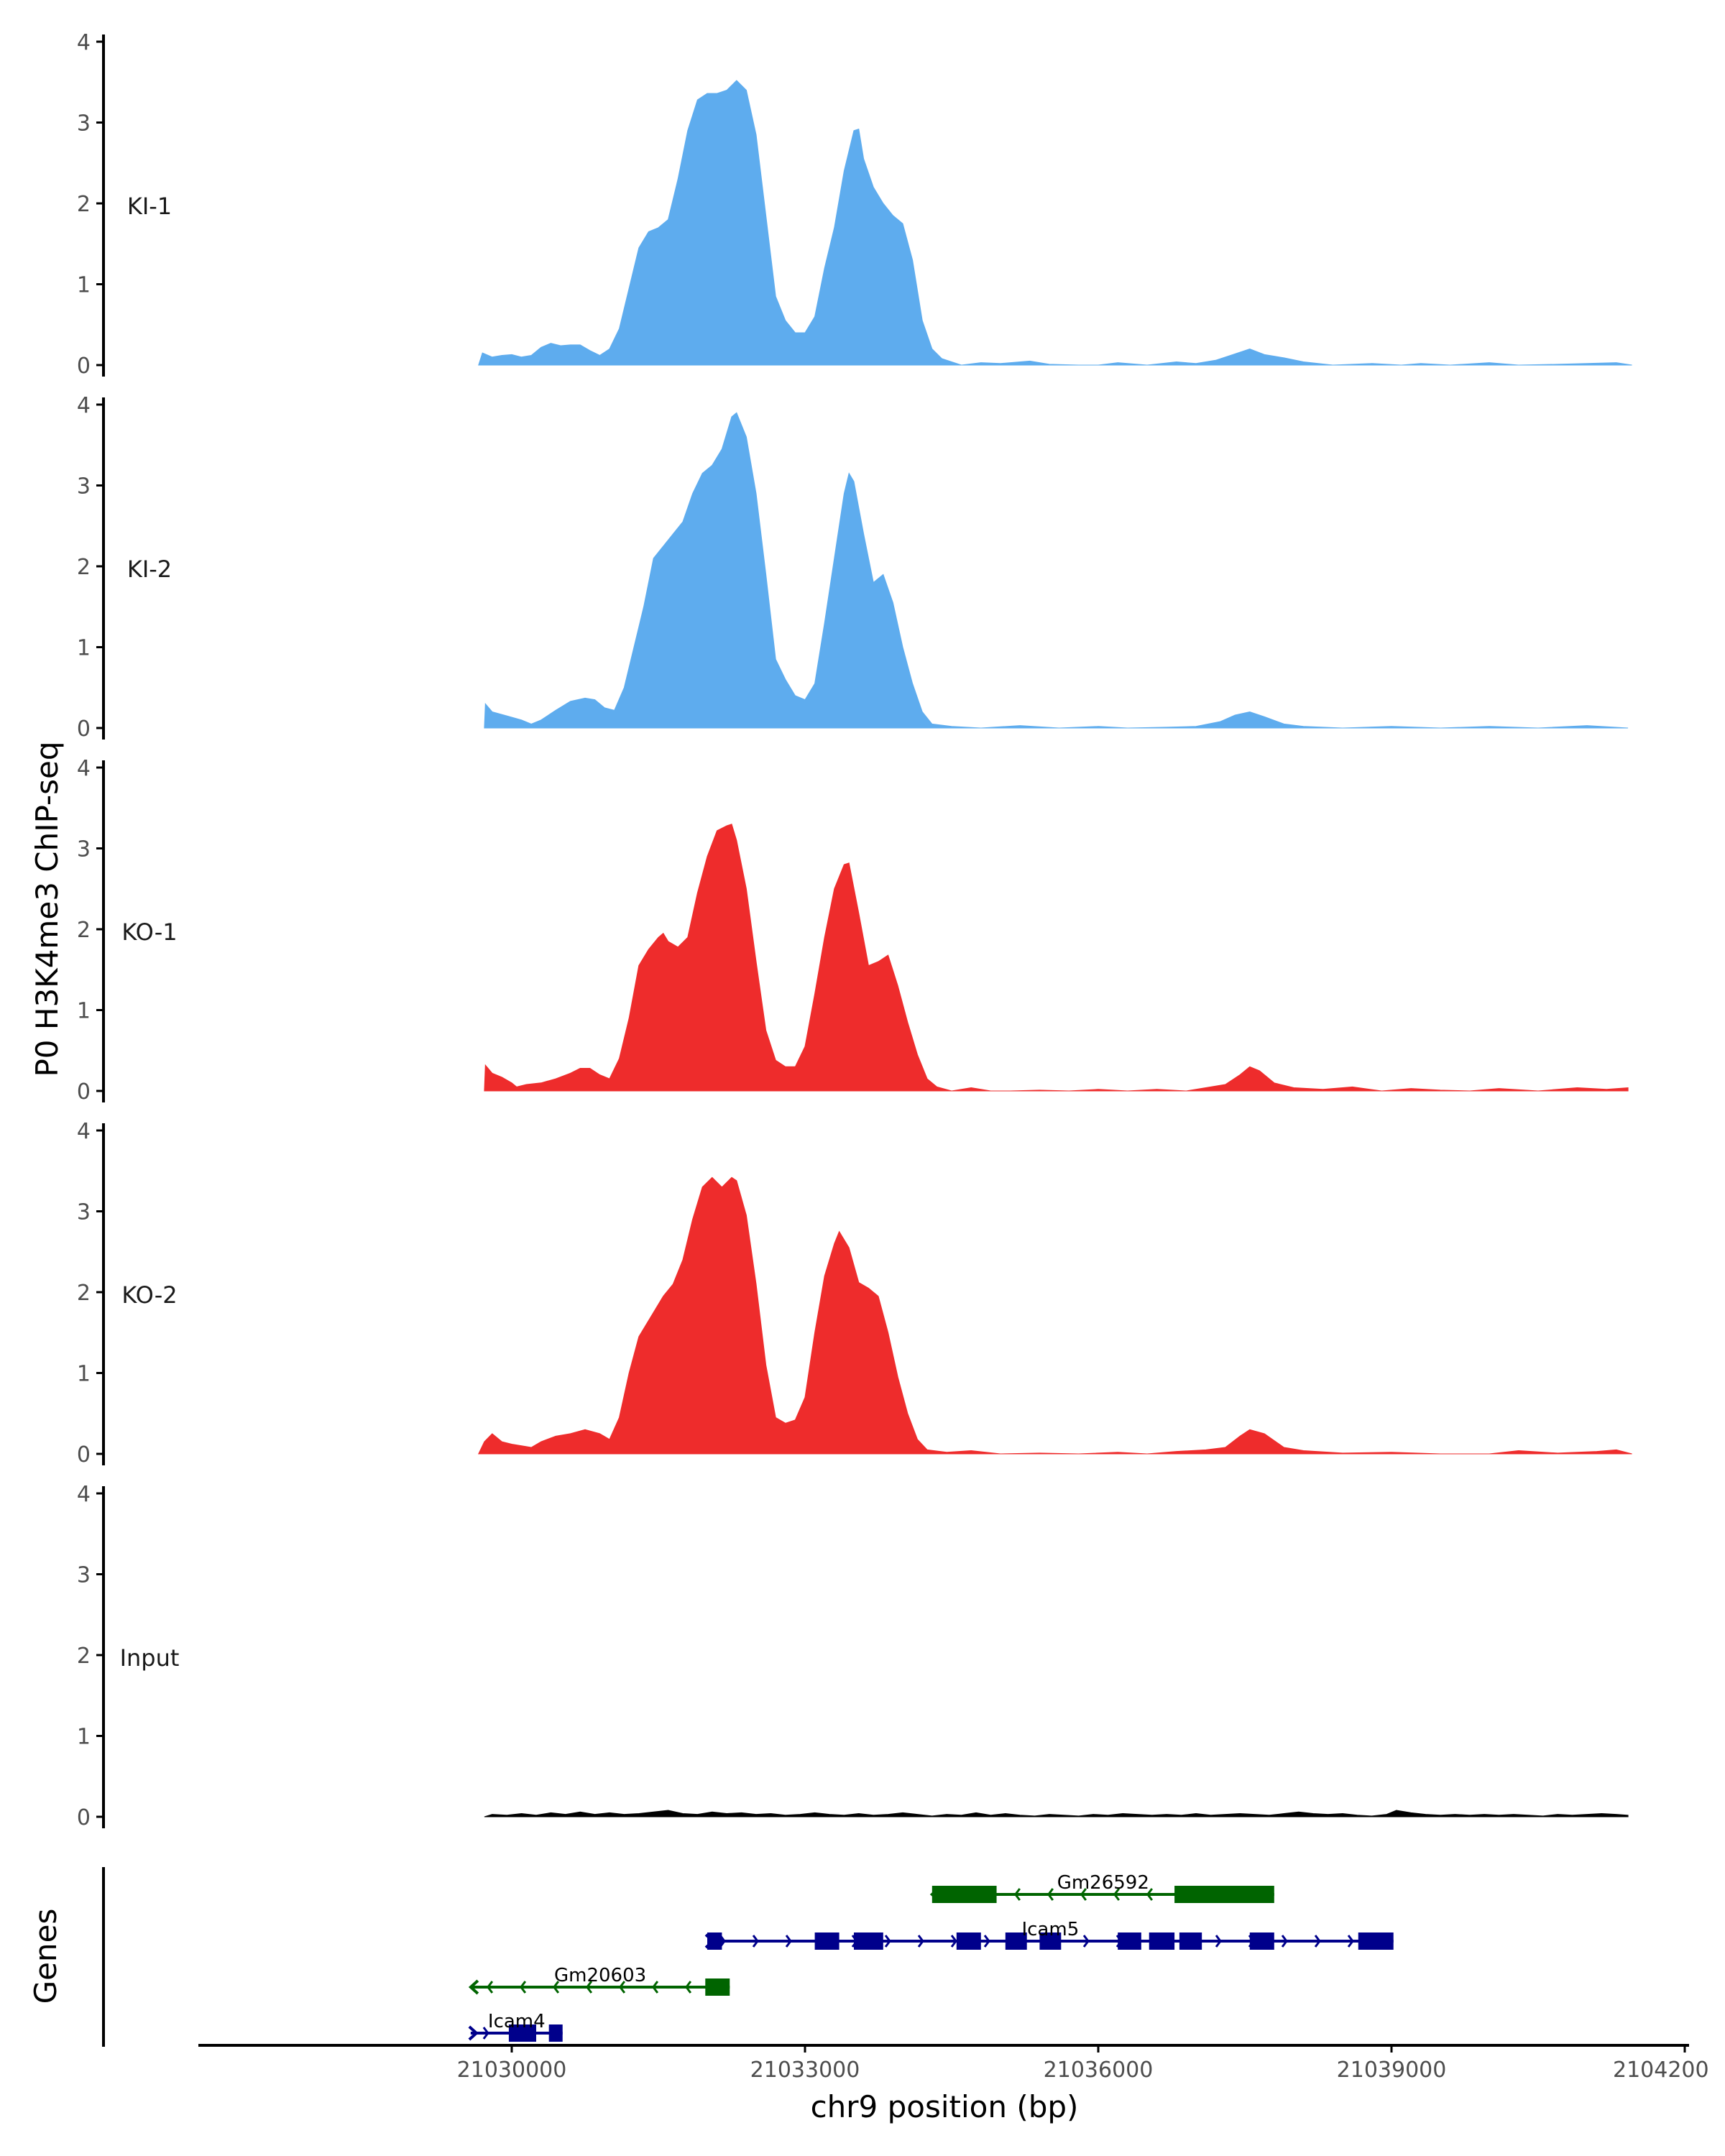  I want to click on x-tick-label: 2104200, so click(1661, 2070).